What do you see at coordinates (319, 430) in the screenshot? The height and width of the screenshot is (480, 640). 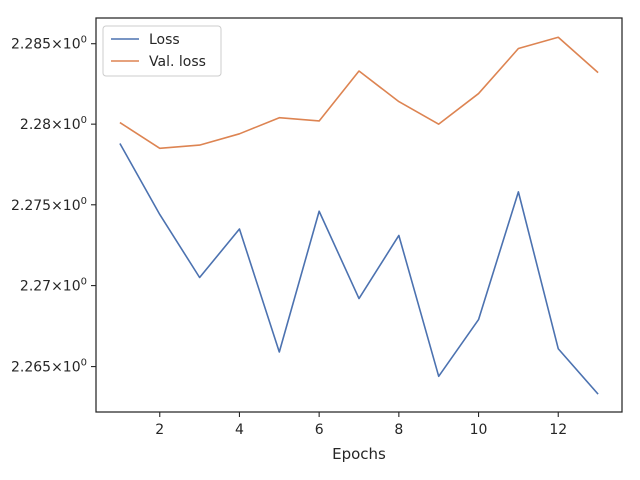 I see `x-tick-label: 6` at bounding box center [319, 430].